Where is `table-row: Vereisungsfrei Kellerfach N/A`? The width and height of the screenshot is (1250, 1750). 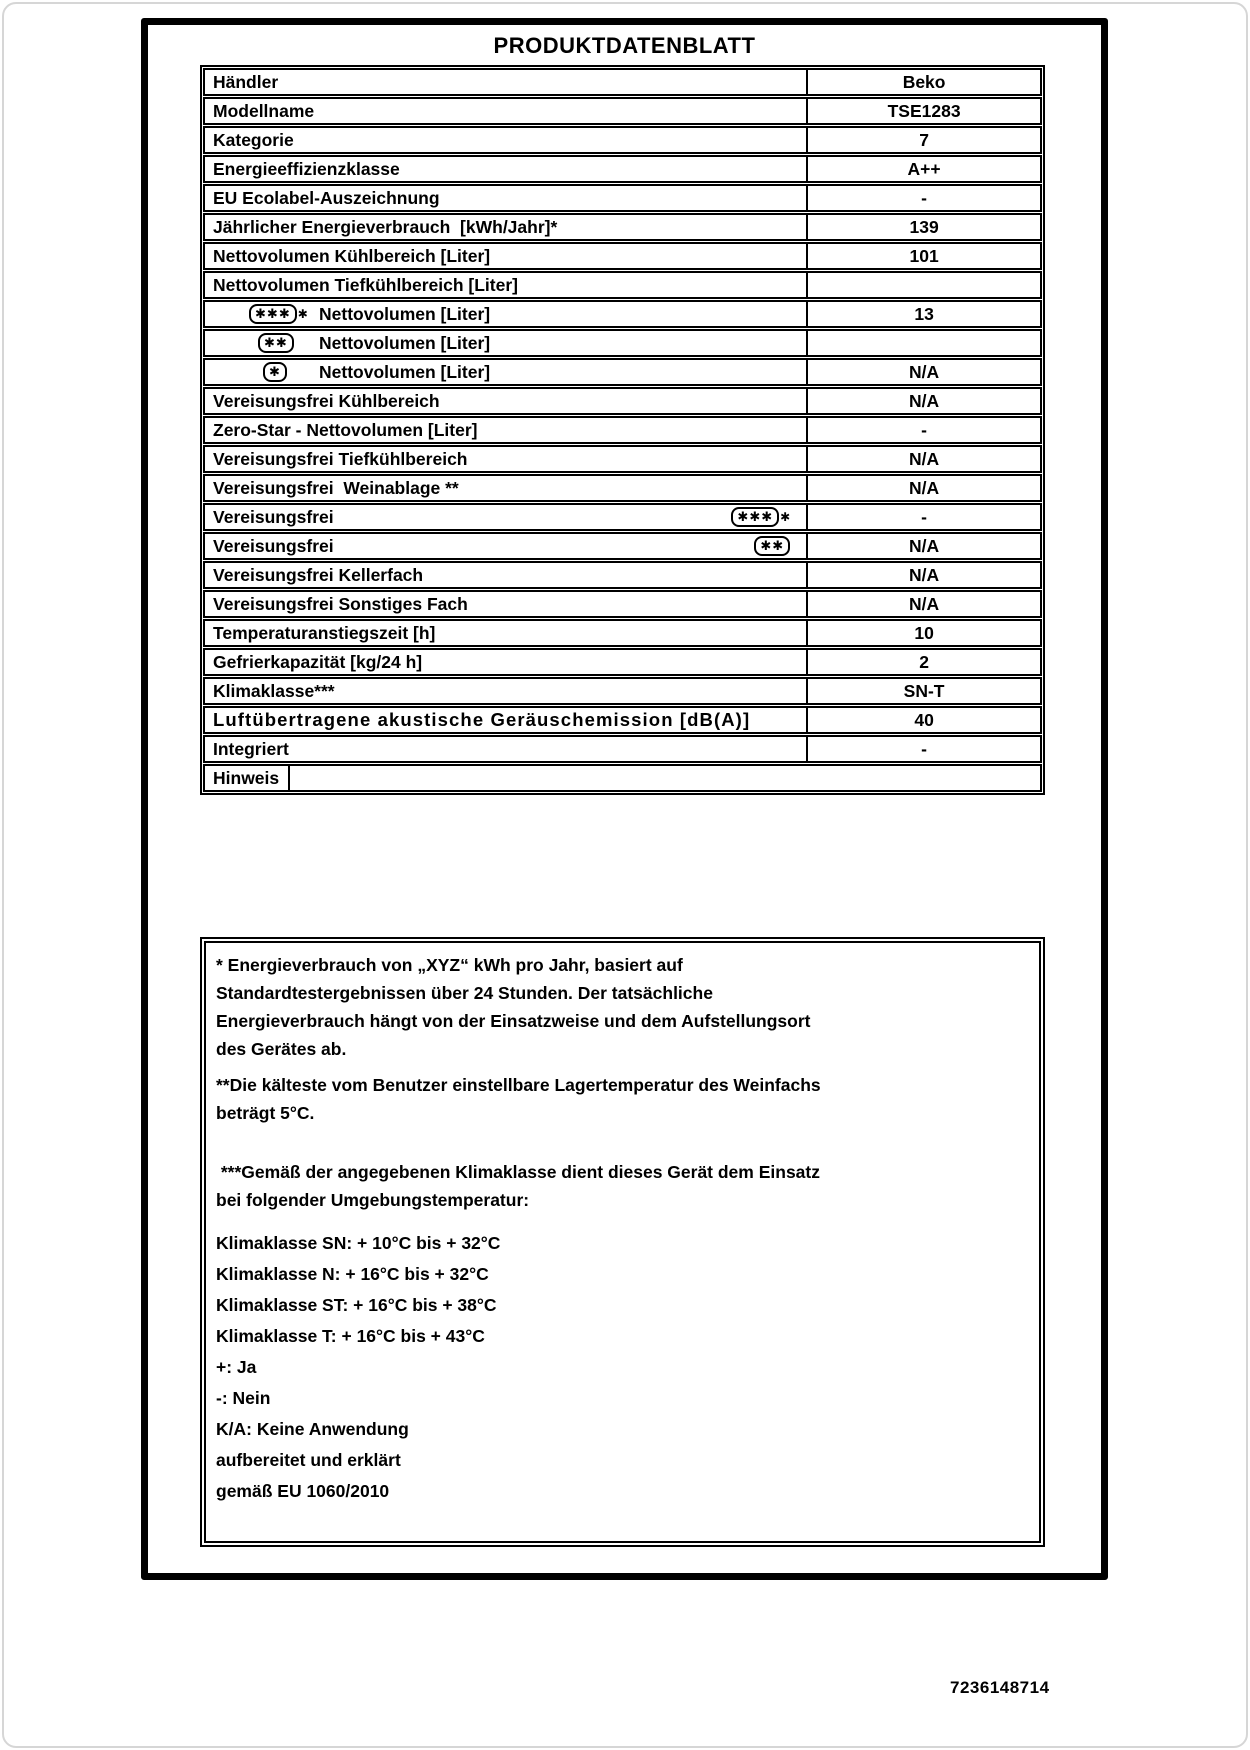 table-row: Vereisungsfrei Kellerfach N/A is located at coordinates (622, 575).